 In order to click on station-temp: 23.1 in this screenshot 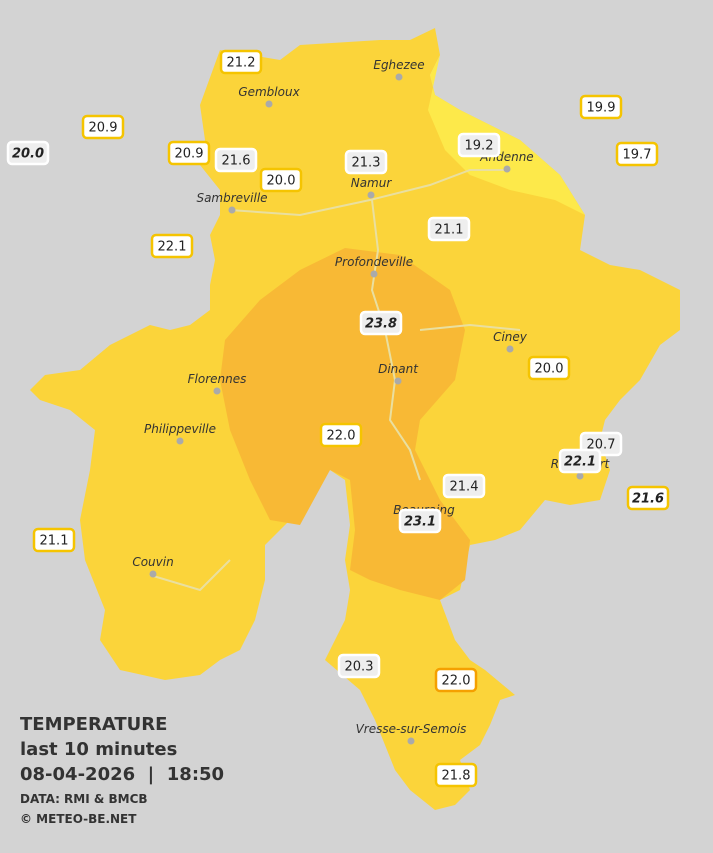, I will do `click(420, 522)`.